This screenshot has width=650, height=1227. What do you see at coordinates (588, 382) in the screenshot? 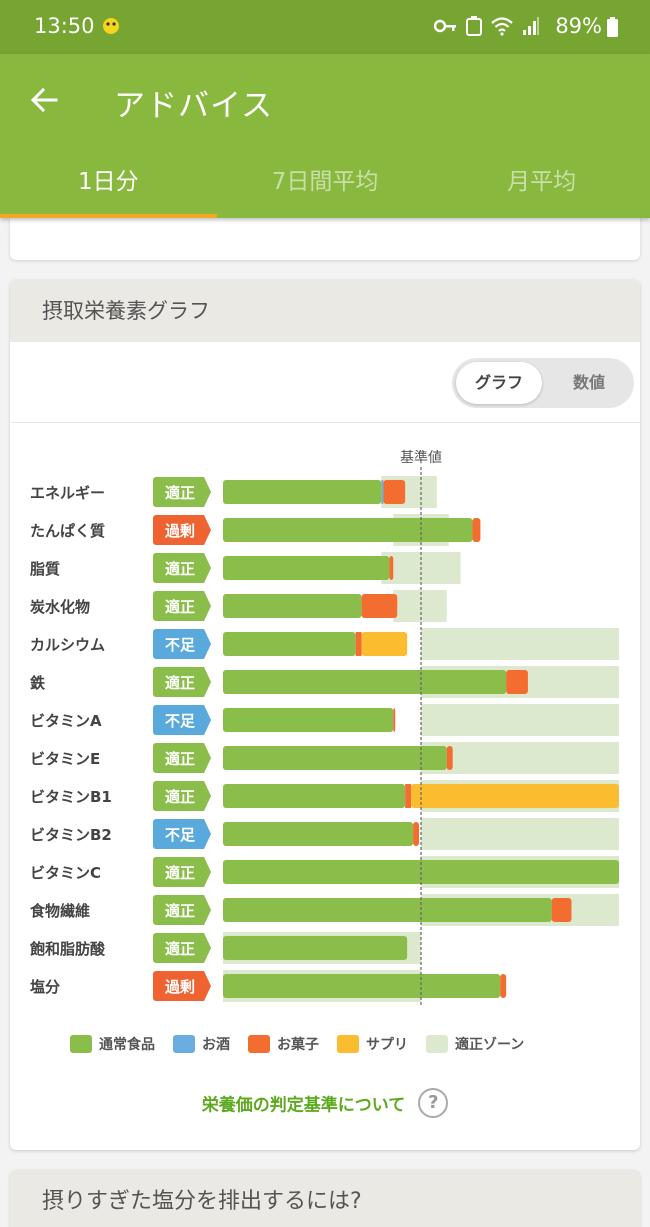
I see `toggle-numeric-button: 数値` at bounding box center [588, 382].